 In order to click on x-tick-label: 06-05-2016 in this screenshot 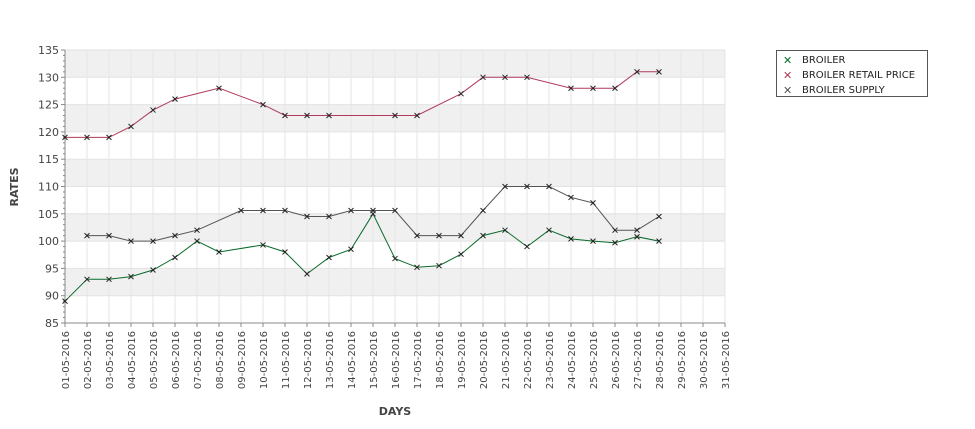, I will do `click(176, 360)`.